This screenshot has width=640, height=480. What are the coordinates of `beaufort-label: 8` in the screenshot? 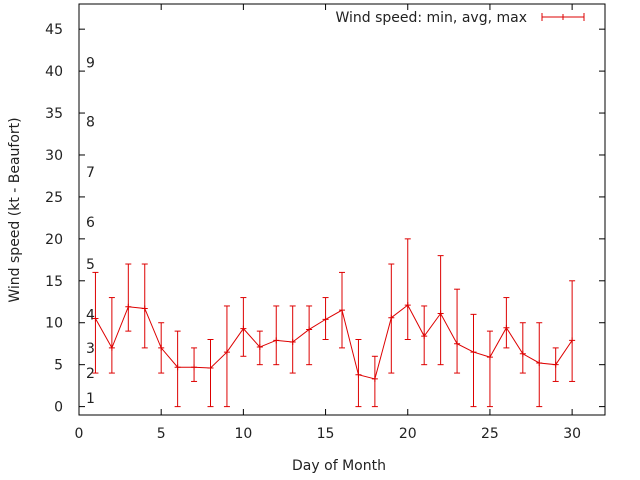 It's located at (90, 122).